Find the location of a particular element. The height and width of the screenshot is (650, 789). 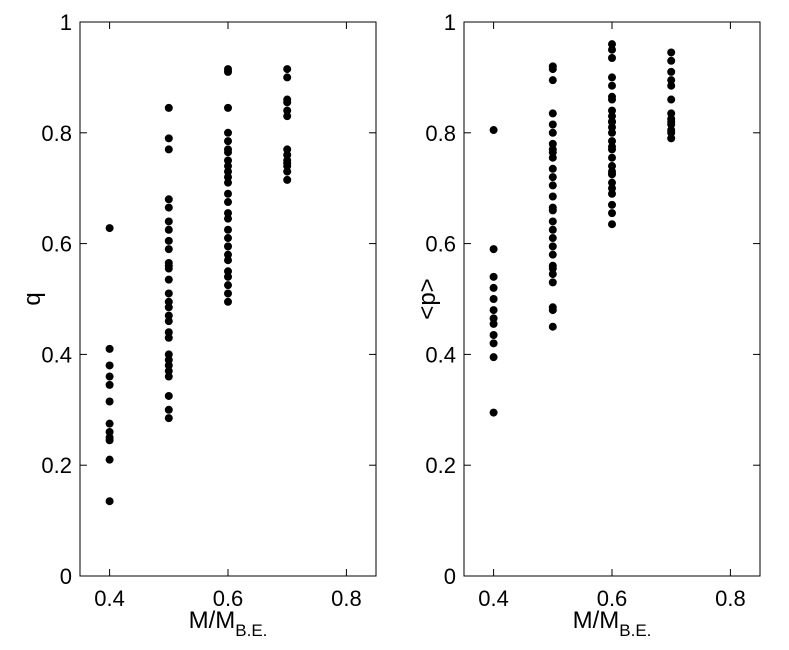

chart-q-xtick-label: 0.8 is located at coordinates (346, 598).